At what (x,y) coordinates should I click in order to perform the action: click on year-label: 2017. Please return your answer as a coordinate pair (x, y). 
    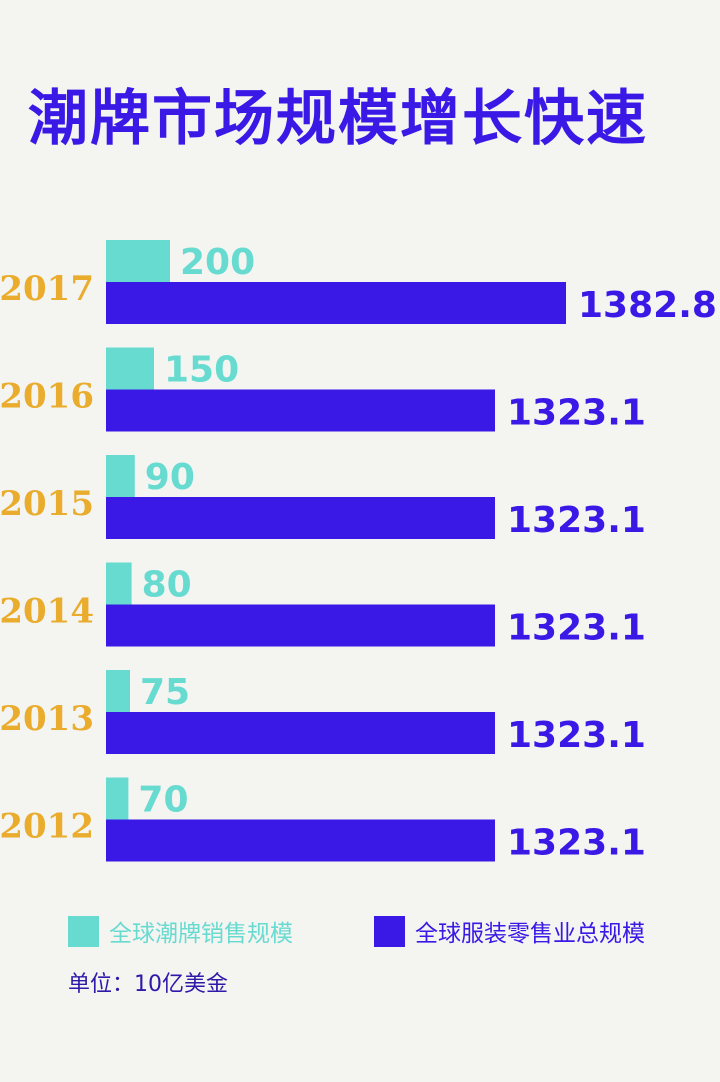
    Looking at the image, I should click on (47, 289).